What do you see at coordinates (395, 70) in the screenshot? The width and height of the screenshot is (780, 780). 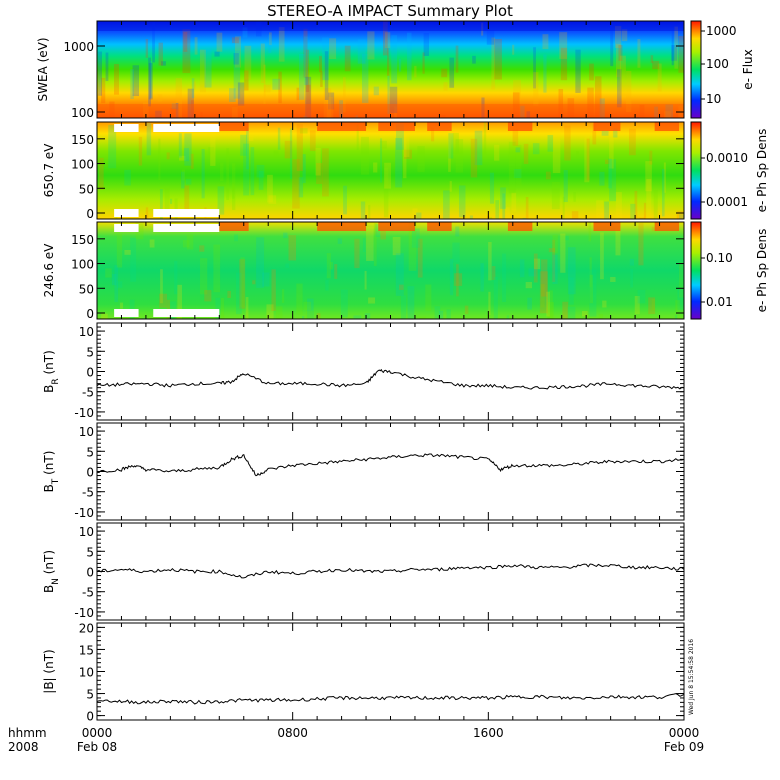 I see `panel-0: 1000 100 SWEA (eV) 1000 100 10 e- Flux` at bounding box center [395, 70].